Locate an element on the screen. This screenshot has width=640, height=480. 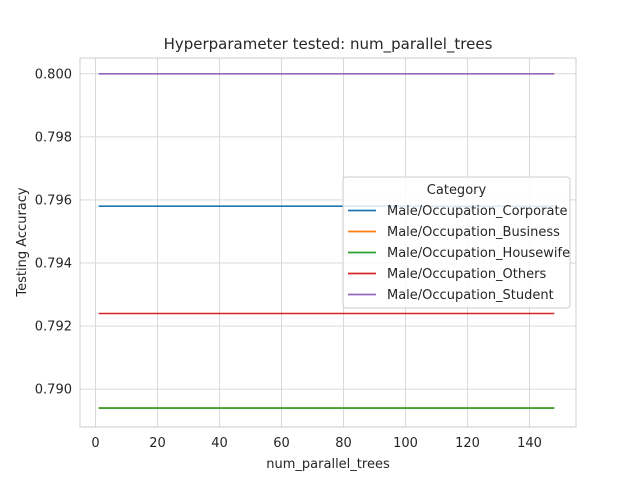
legend-title: Category is located at coordinates (457, 190).